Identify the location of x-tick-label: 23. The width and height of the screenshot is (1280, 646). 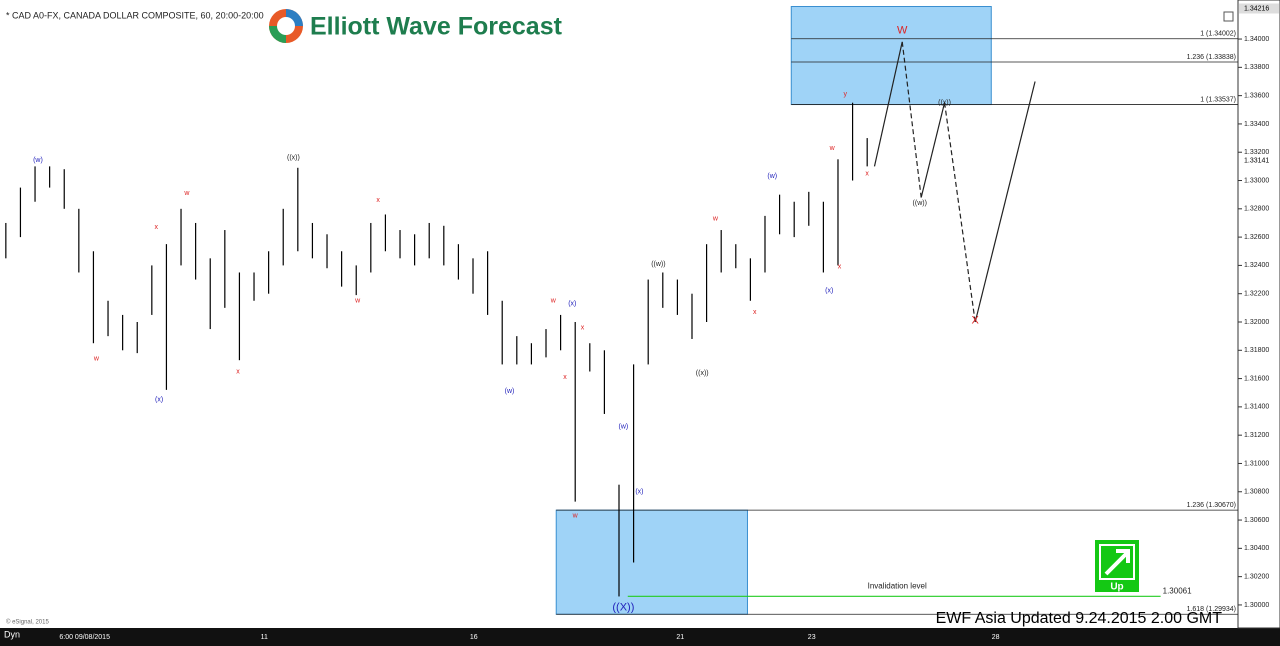
(812, 637).